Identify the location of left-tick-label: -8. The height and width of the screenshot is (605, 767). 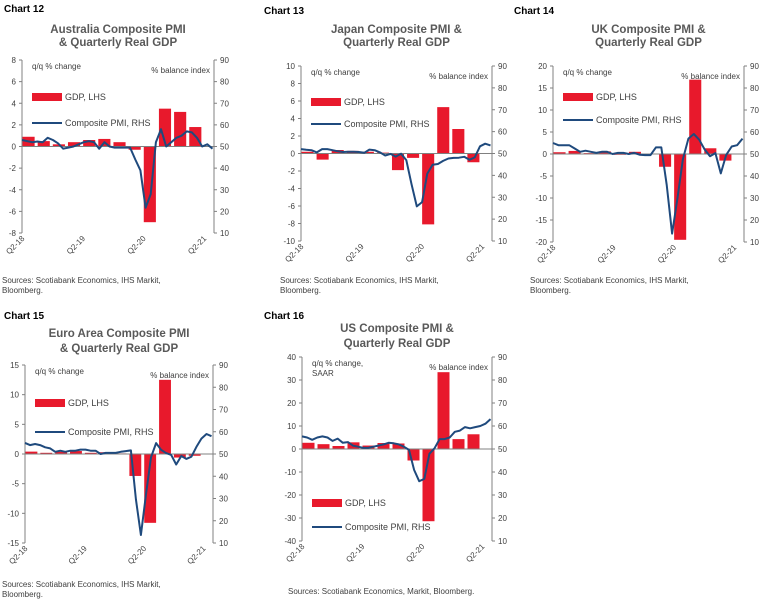
(292, 224).